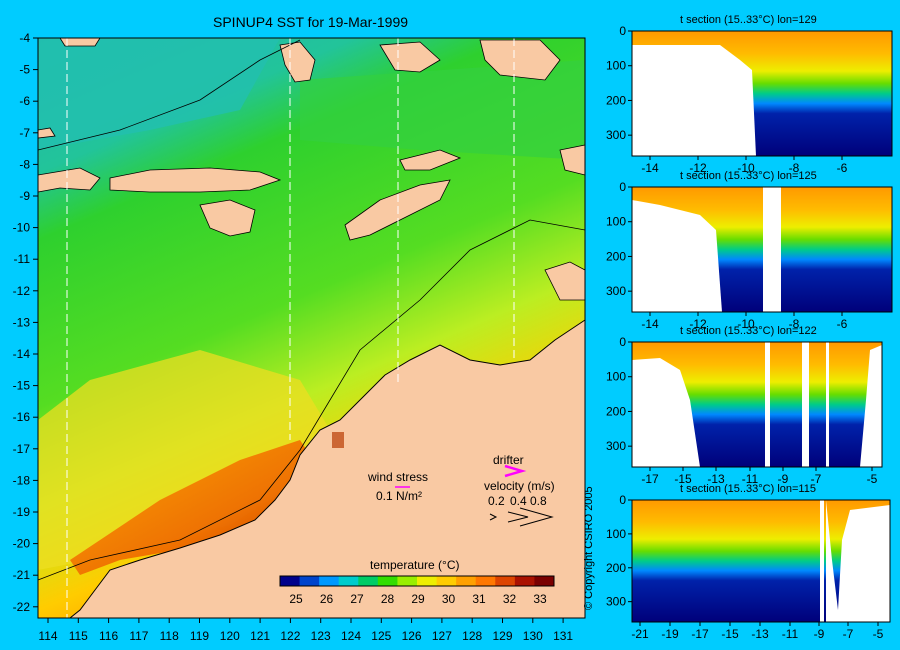  Describe the element at coordinates (762, 93) in the screenshot. I see `section-panel-lon129` at that location.